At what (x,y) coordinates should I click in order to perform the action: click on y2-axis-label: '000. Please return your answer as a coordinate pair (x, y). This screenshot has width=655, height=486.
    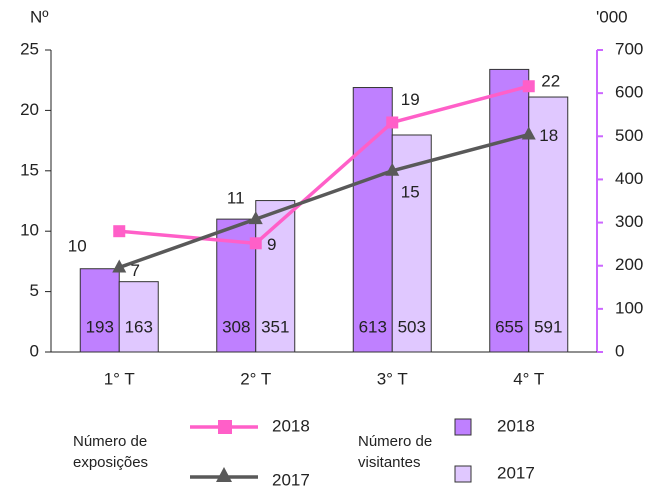
    Looking at the image, I should click on (612, 16).